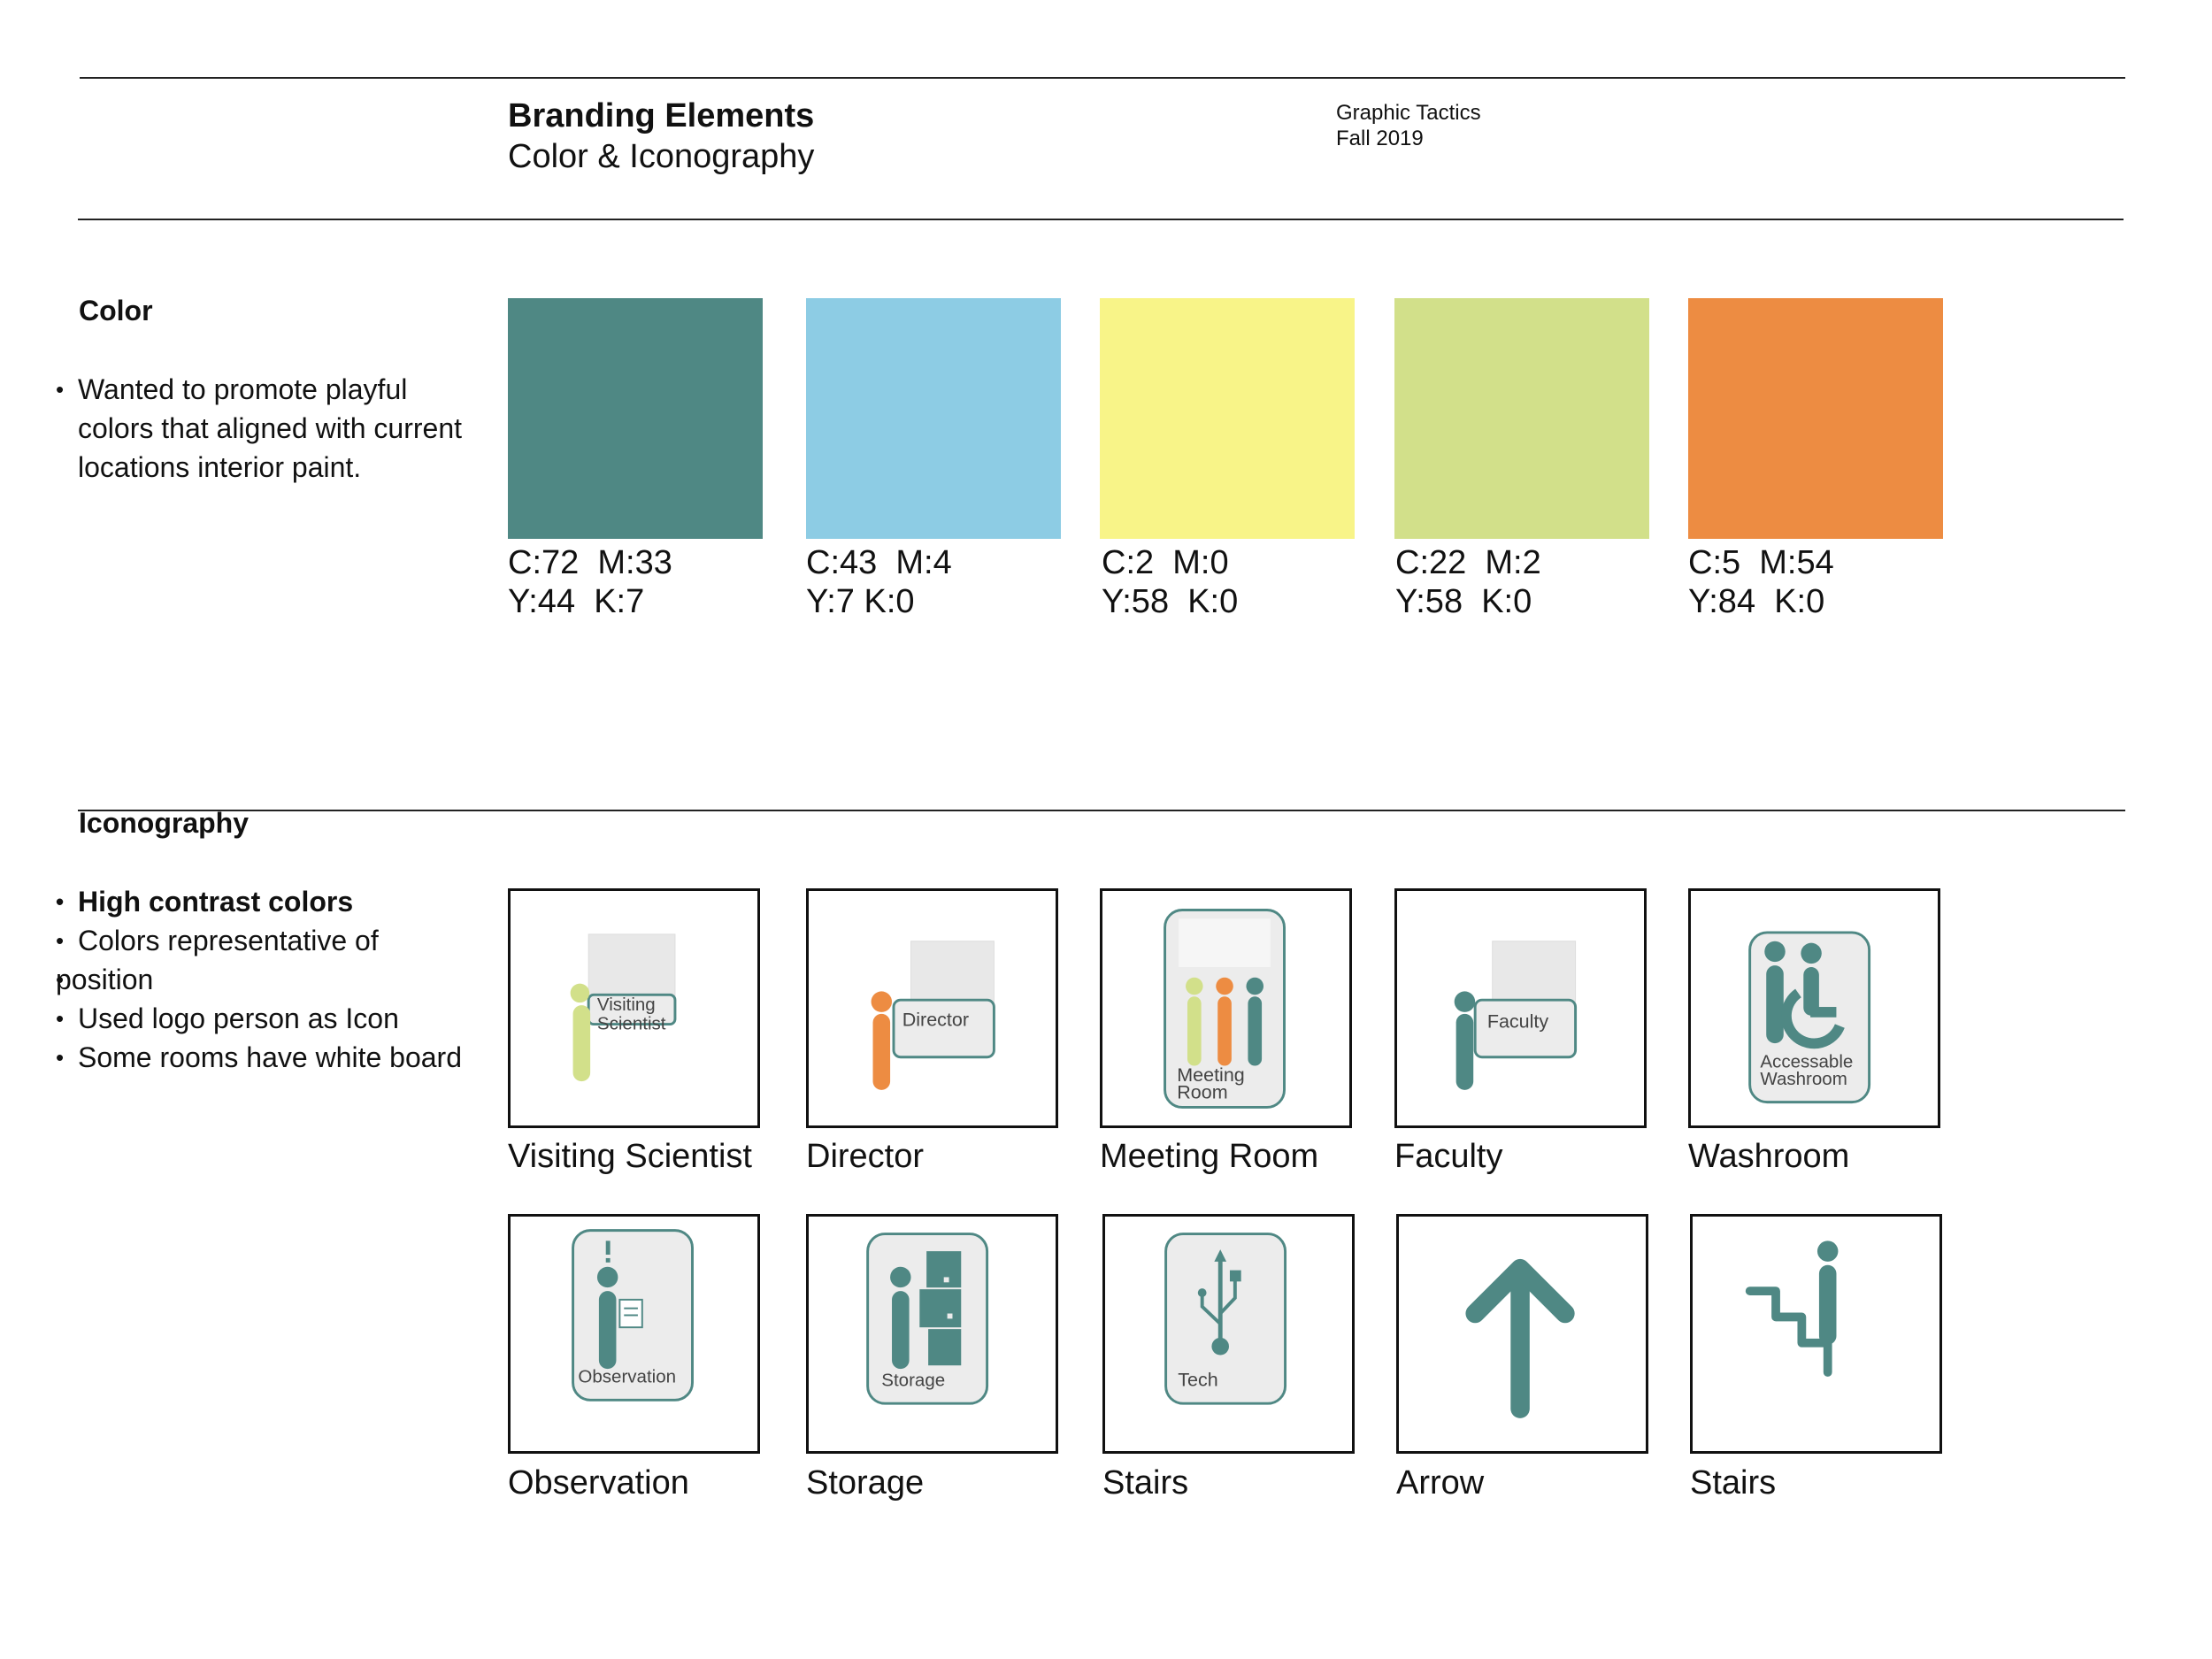 Image resolution: width=2212 pixels, height=1659 pixels. What do you see at coordinates (1146, 1483) in the screenshot?
I see `label-stairs-tech: Stairs` at bounding box center [1146, 1483].